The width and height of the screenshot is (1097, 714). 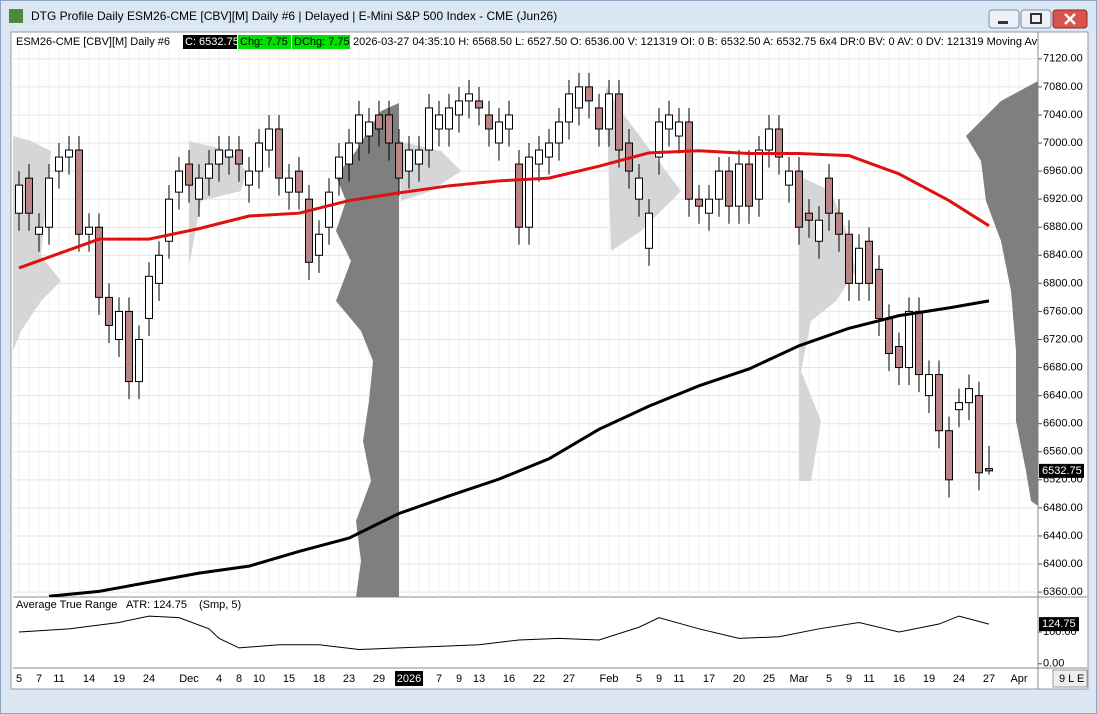 I want to click on y-tick-label: 6480.00, so click(x=1063, y=508).